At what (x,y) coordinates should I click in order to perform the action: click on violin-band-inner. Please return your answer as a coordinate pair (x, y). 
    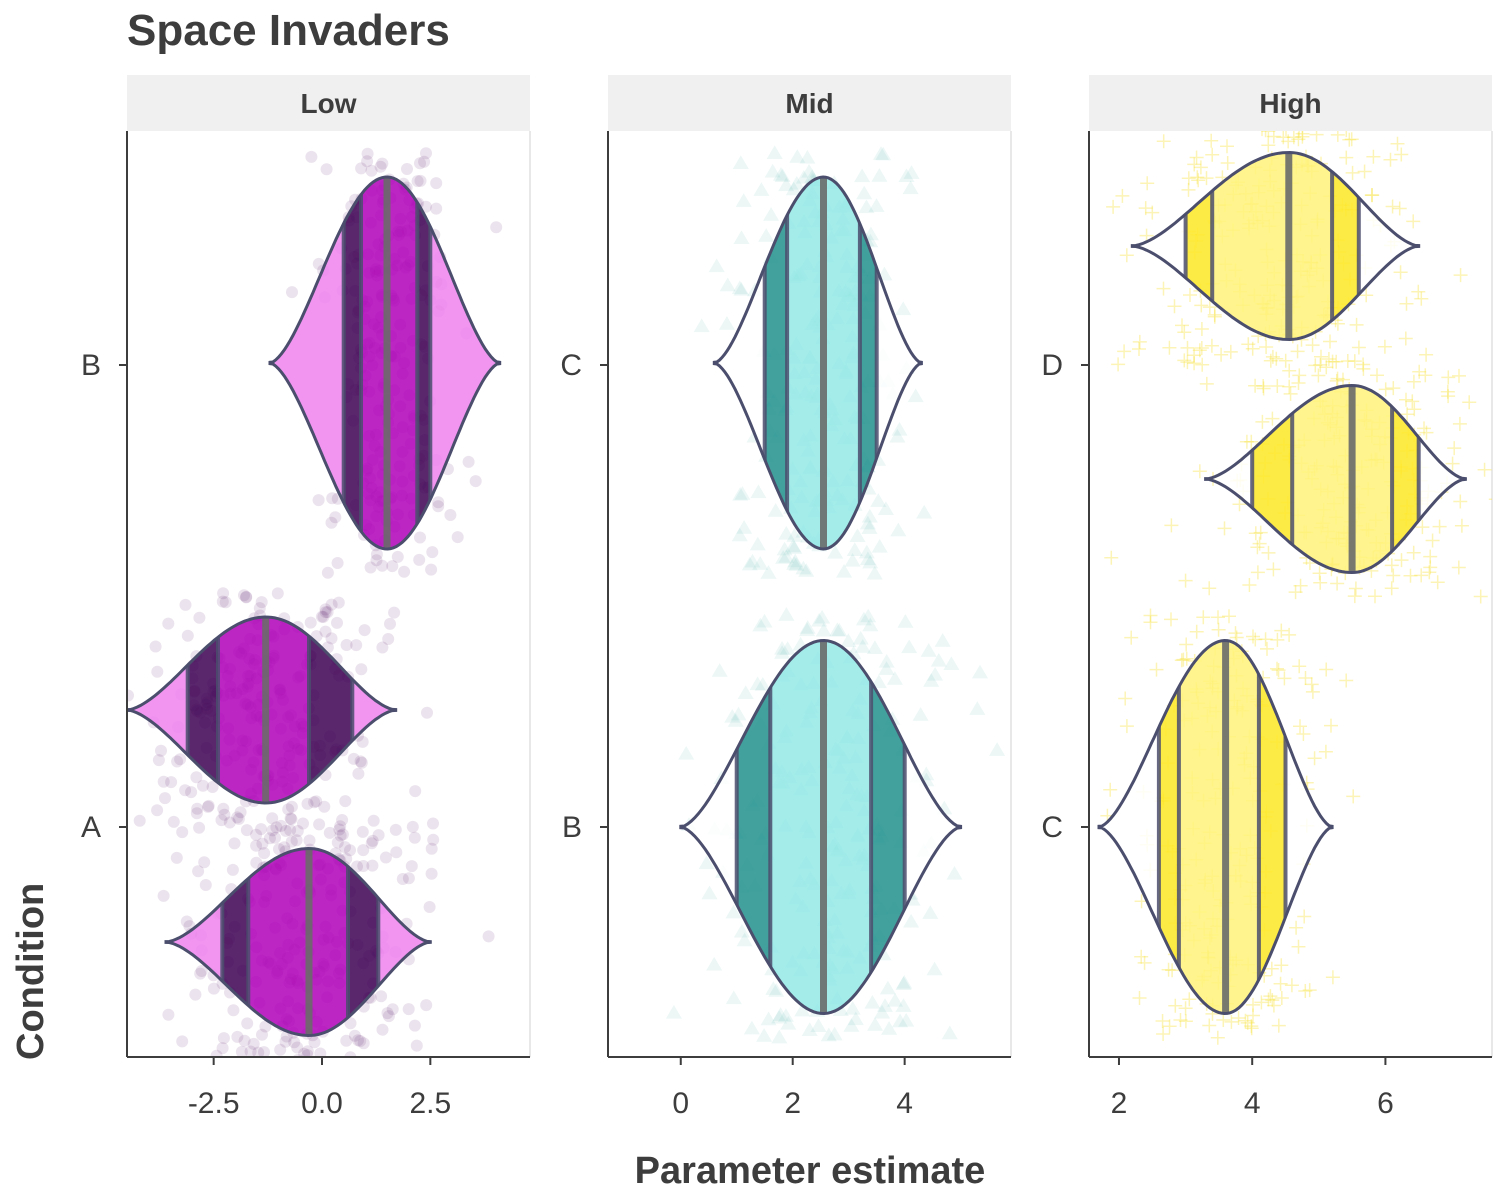
    Looking at the image, I should click on (1218, 827).